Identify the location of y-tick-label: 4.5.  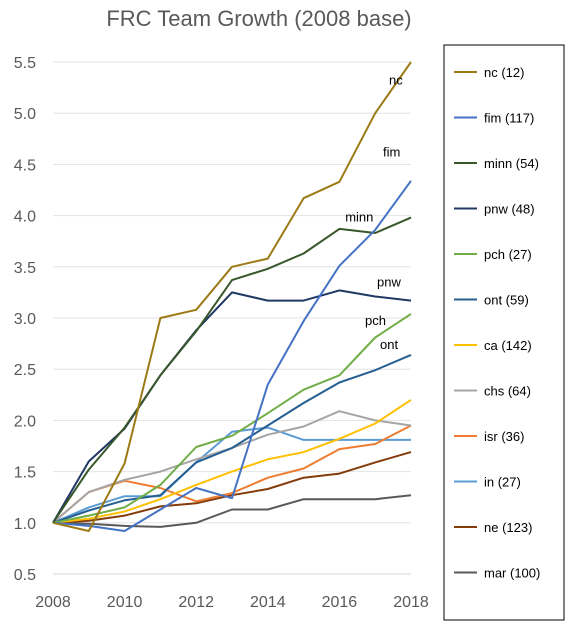
(25, 165).